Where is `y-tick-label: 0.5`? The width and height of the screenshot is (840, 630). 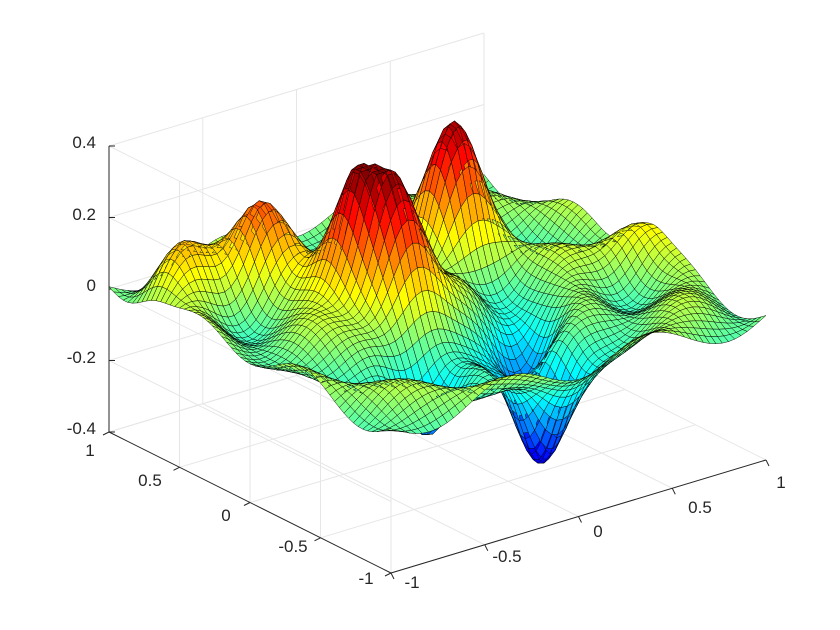 y-tick-label: 0.5 is located at coordinates (150, 480).